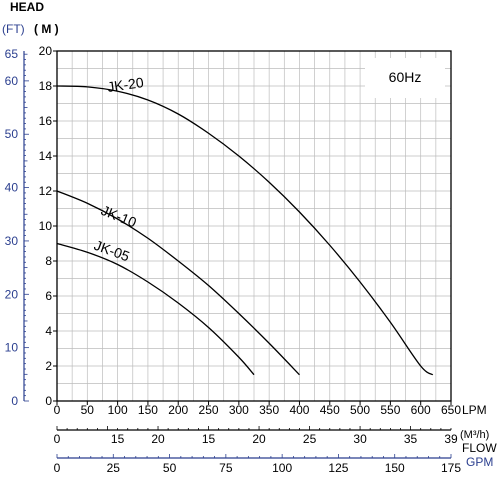  What do you see at coordinates (13, 29) in the screenshot?
I see `ft-unit-label: (FT)` at bounding box center [13, 29].